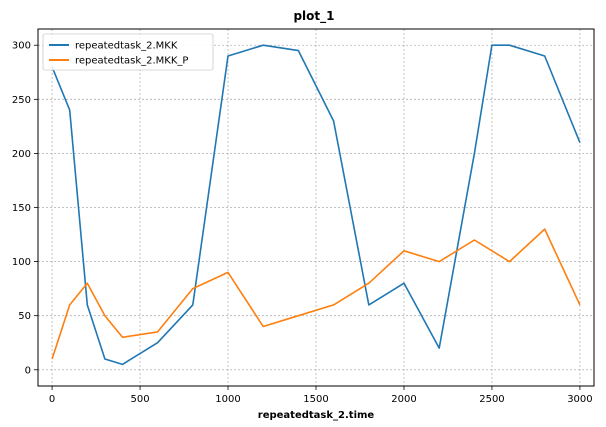 The width and height of the screenshot is (606, 427). I want to click on y-tick-label: 50, so click(24, 316).